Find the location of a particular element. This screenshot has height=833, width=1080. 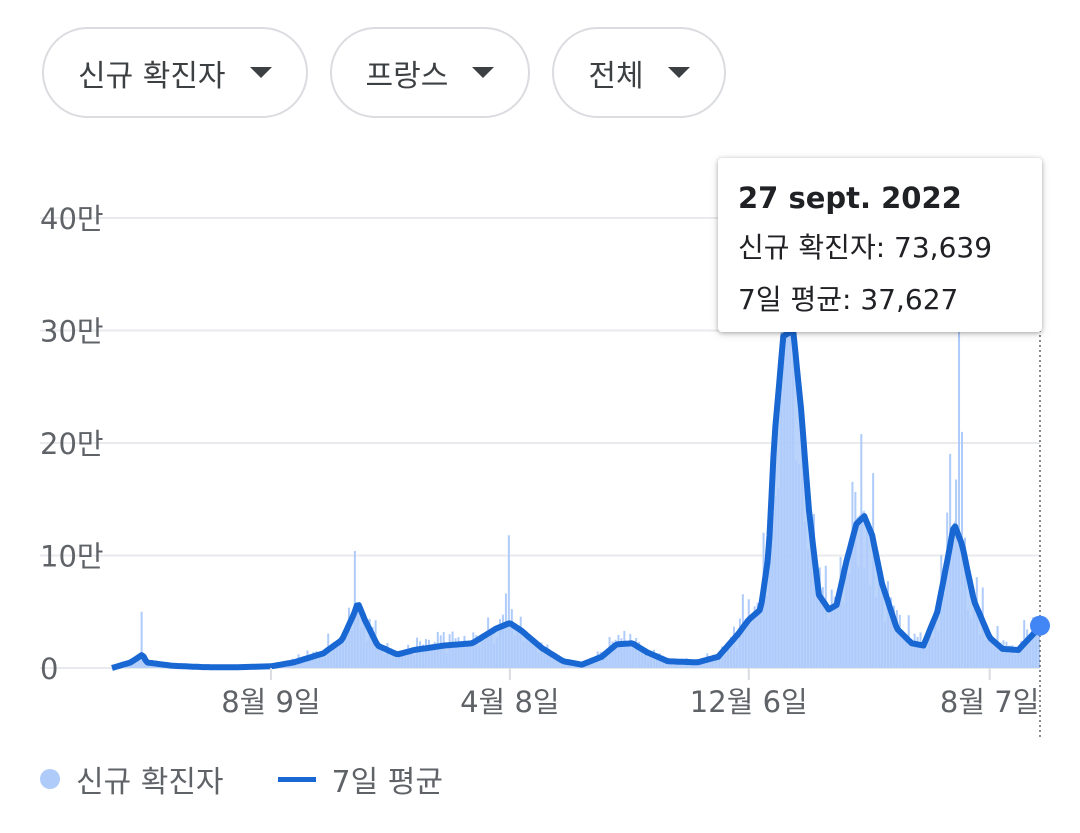

x-tick-label: 8월 9일 is located at coordinates (270, 702).